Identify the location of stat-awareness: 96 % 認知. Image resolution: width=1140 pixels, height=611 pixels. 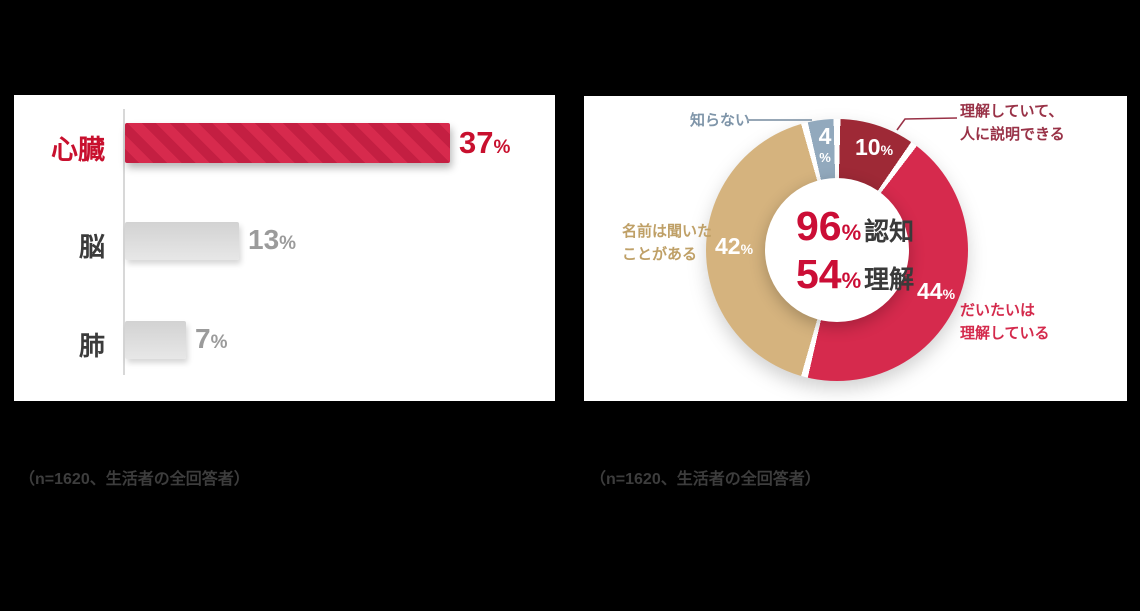
(855, 229).